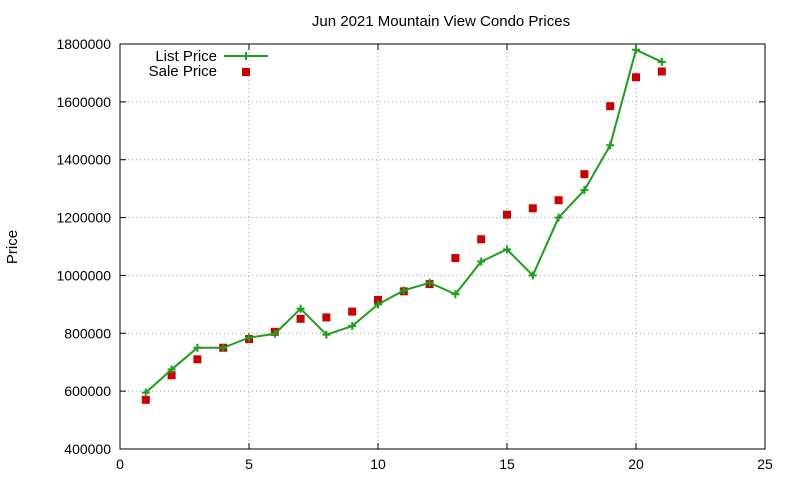 This screenshot has width=800, height=480. I want to click on y-tick-label: 1400000, so click(83, 160).